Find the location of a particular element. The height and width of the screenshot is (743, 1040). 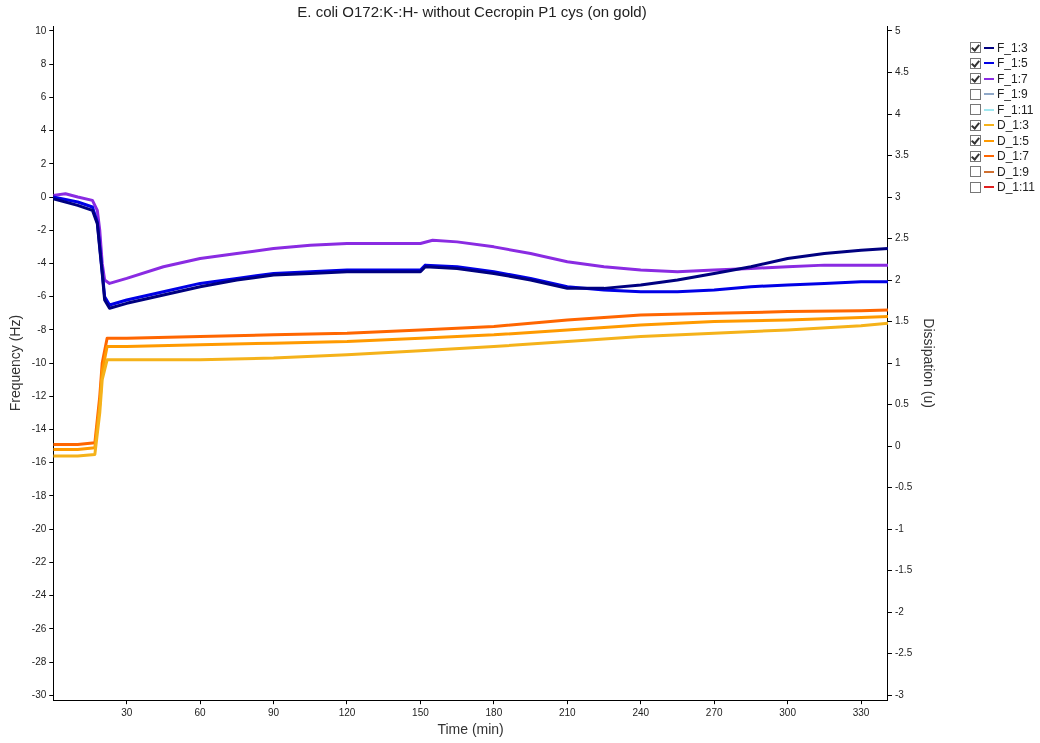

y2-tick-label: -1.5 is located at coordinates (903, 570).